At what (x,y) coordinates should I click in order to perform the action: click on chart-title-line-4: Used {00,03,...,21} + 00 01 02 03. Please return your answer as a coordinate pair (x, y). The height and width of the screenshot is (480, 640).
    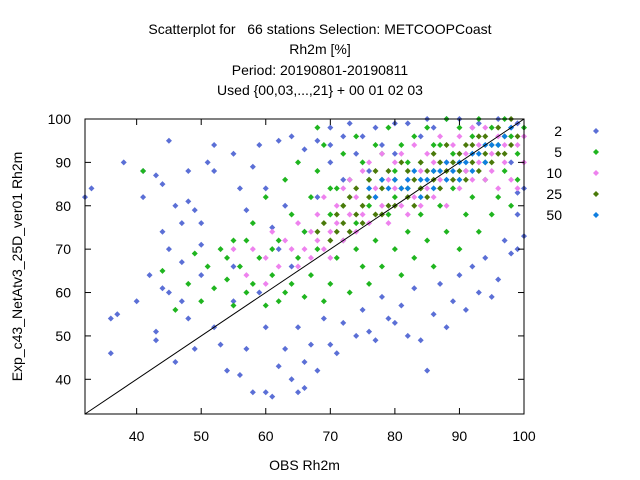
    Looking at the image, I should click on (320, 90).